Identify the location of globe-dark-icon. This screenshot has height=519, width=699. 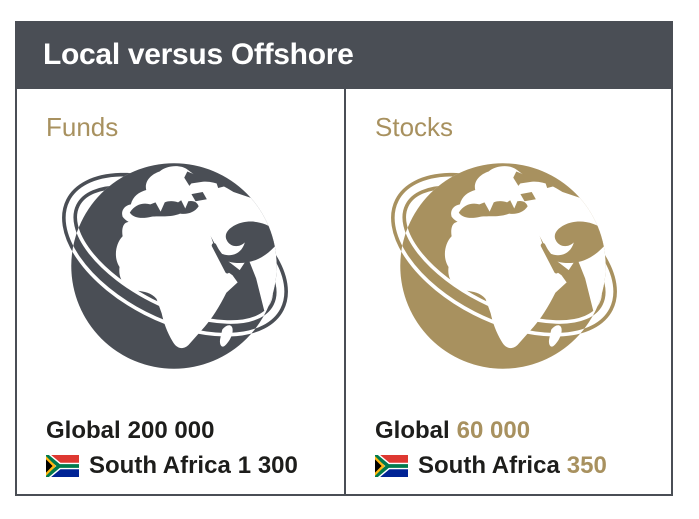
(175, 266).